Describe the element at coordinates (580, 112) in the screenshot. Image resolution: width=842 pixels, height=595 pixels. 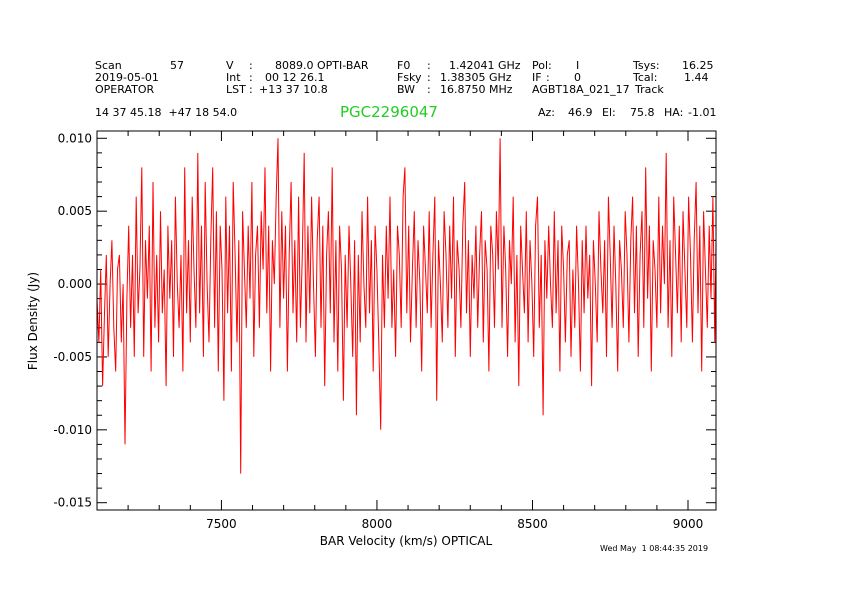
I see `az-value: 46.9` at that location.